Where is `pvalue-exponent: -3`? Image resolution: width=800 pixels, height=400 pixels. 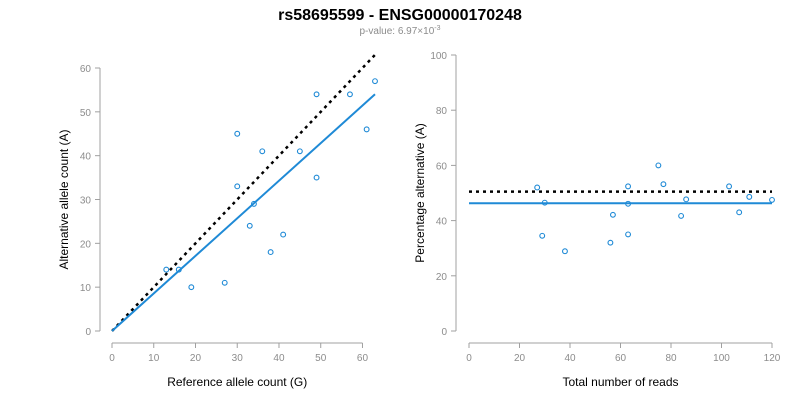
pvalue-exponent: -3 is located at coordinates (437, 28).